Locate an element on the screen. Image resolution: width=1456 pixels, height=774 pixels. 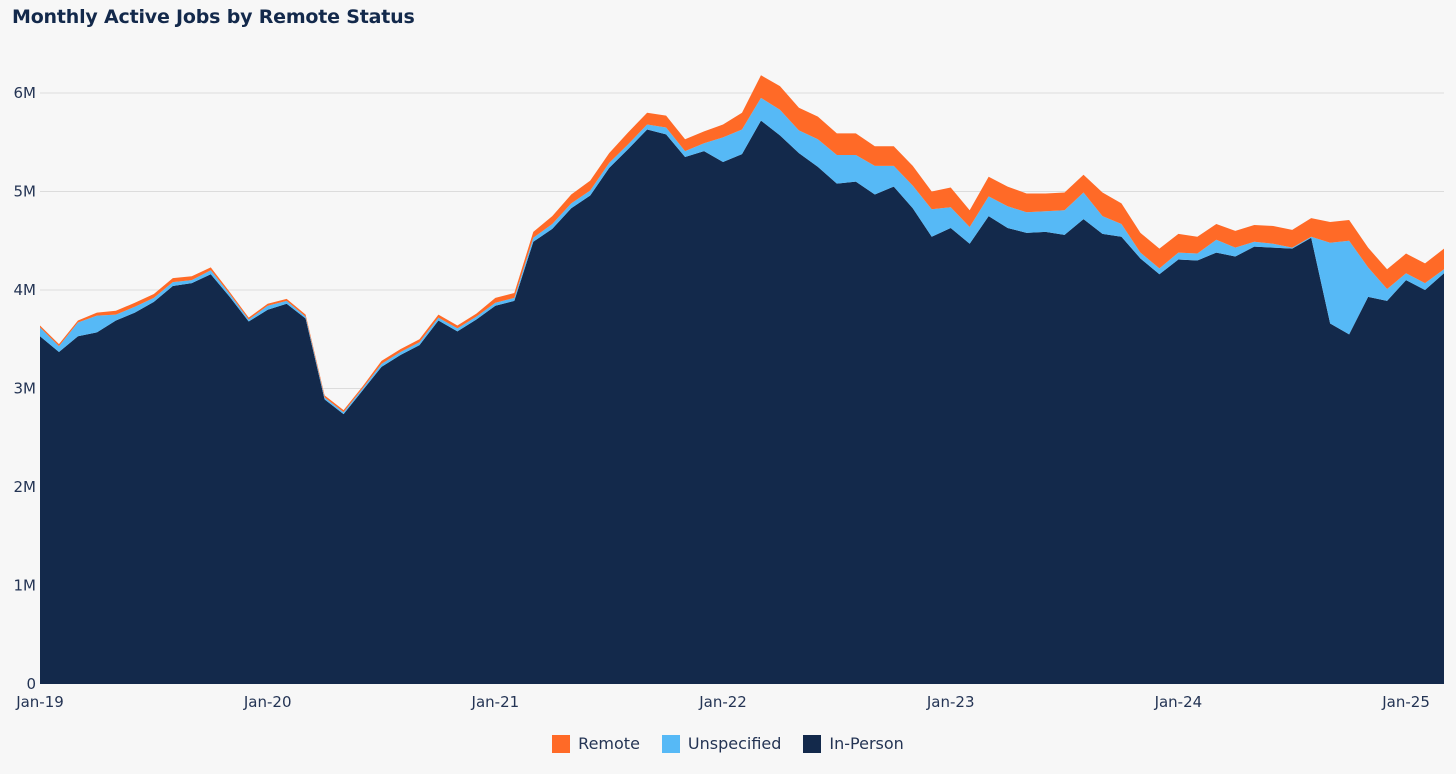
x-tick-label: Jan-21 is located at coordinates (495, 702).